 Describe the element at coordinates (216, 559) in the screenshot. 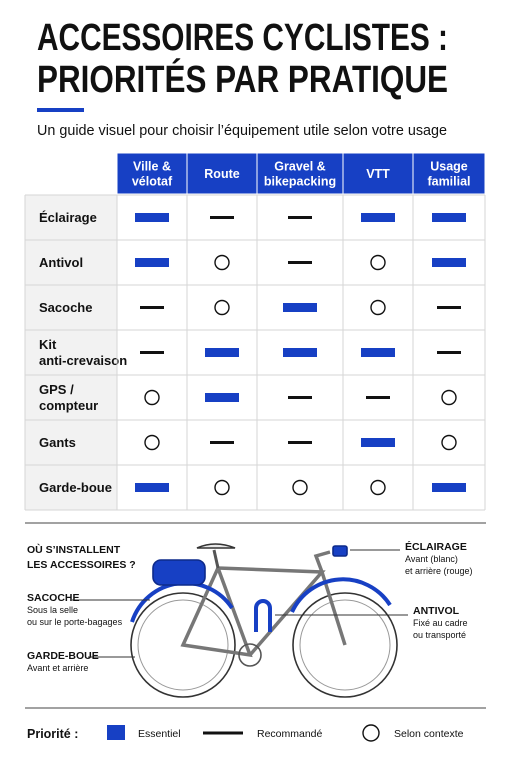

I see `seat-post` at that location.